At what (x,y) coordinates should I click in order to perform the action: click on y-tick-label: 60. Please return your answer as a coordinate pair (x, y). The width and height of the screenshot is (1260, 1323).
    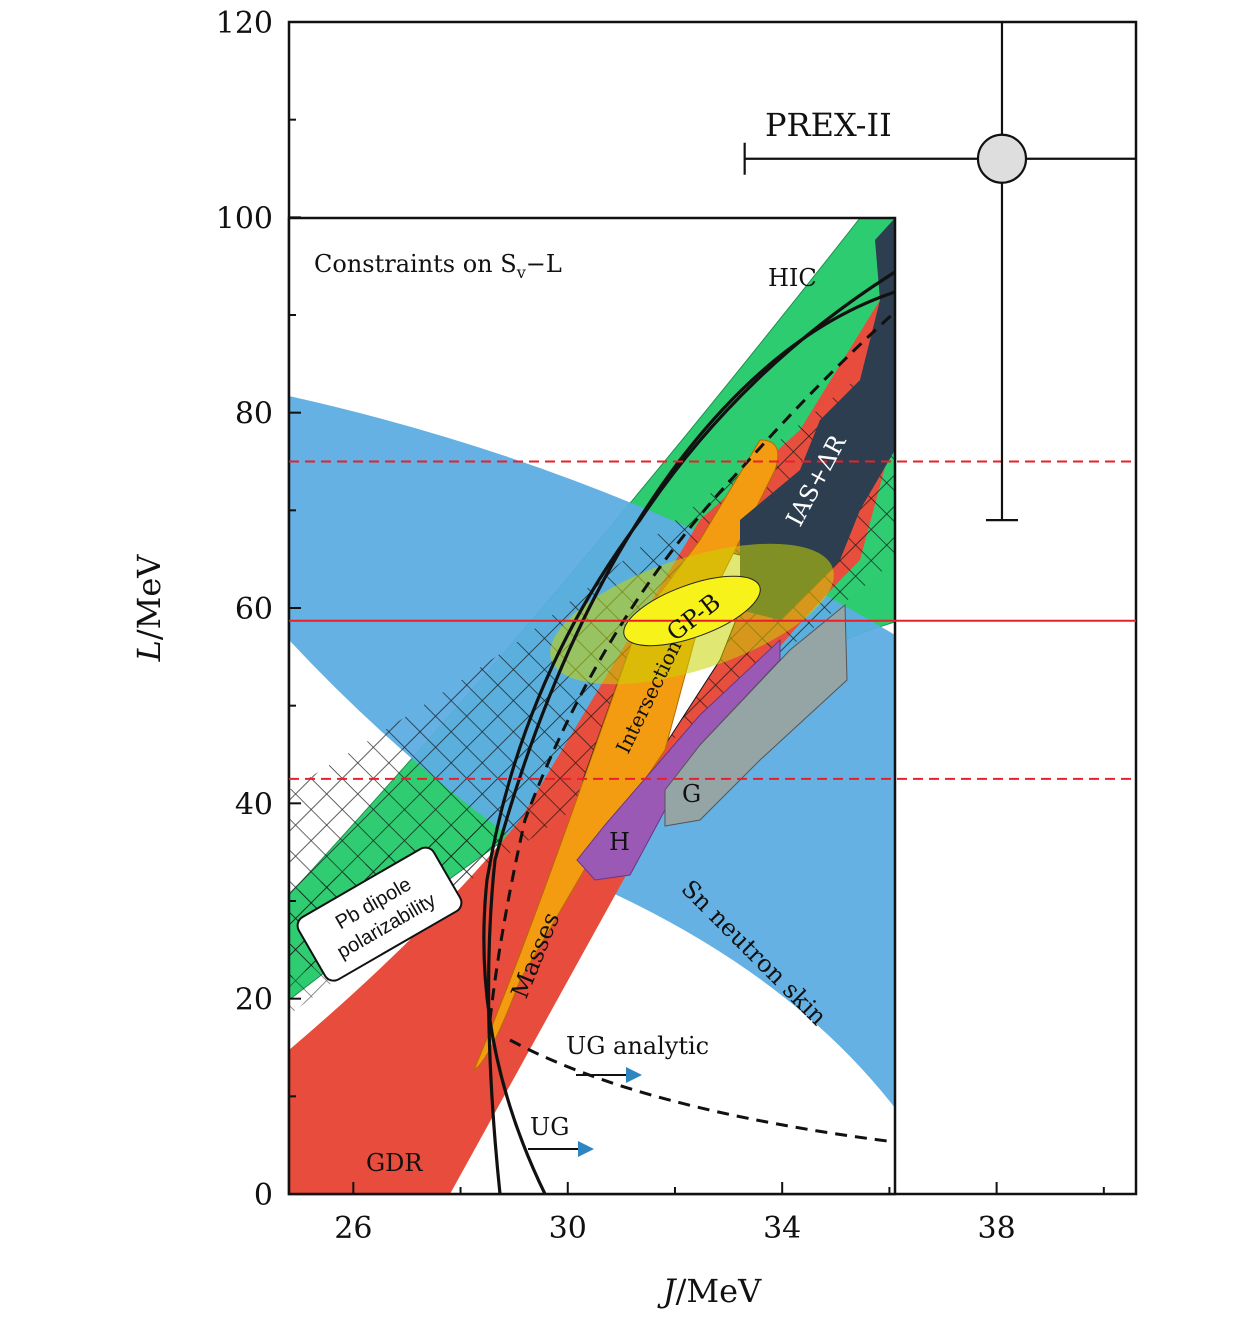
    Looking at the image, I should click on (254, 609).